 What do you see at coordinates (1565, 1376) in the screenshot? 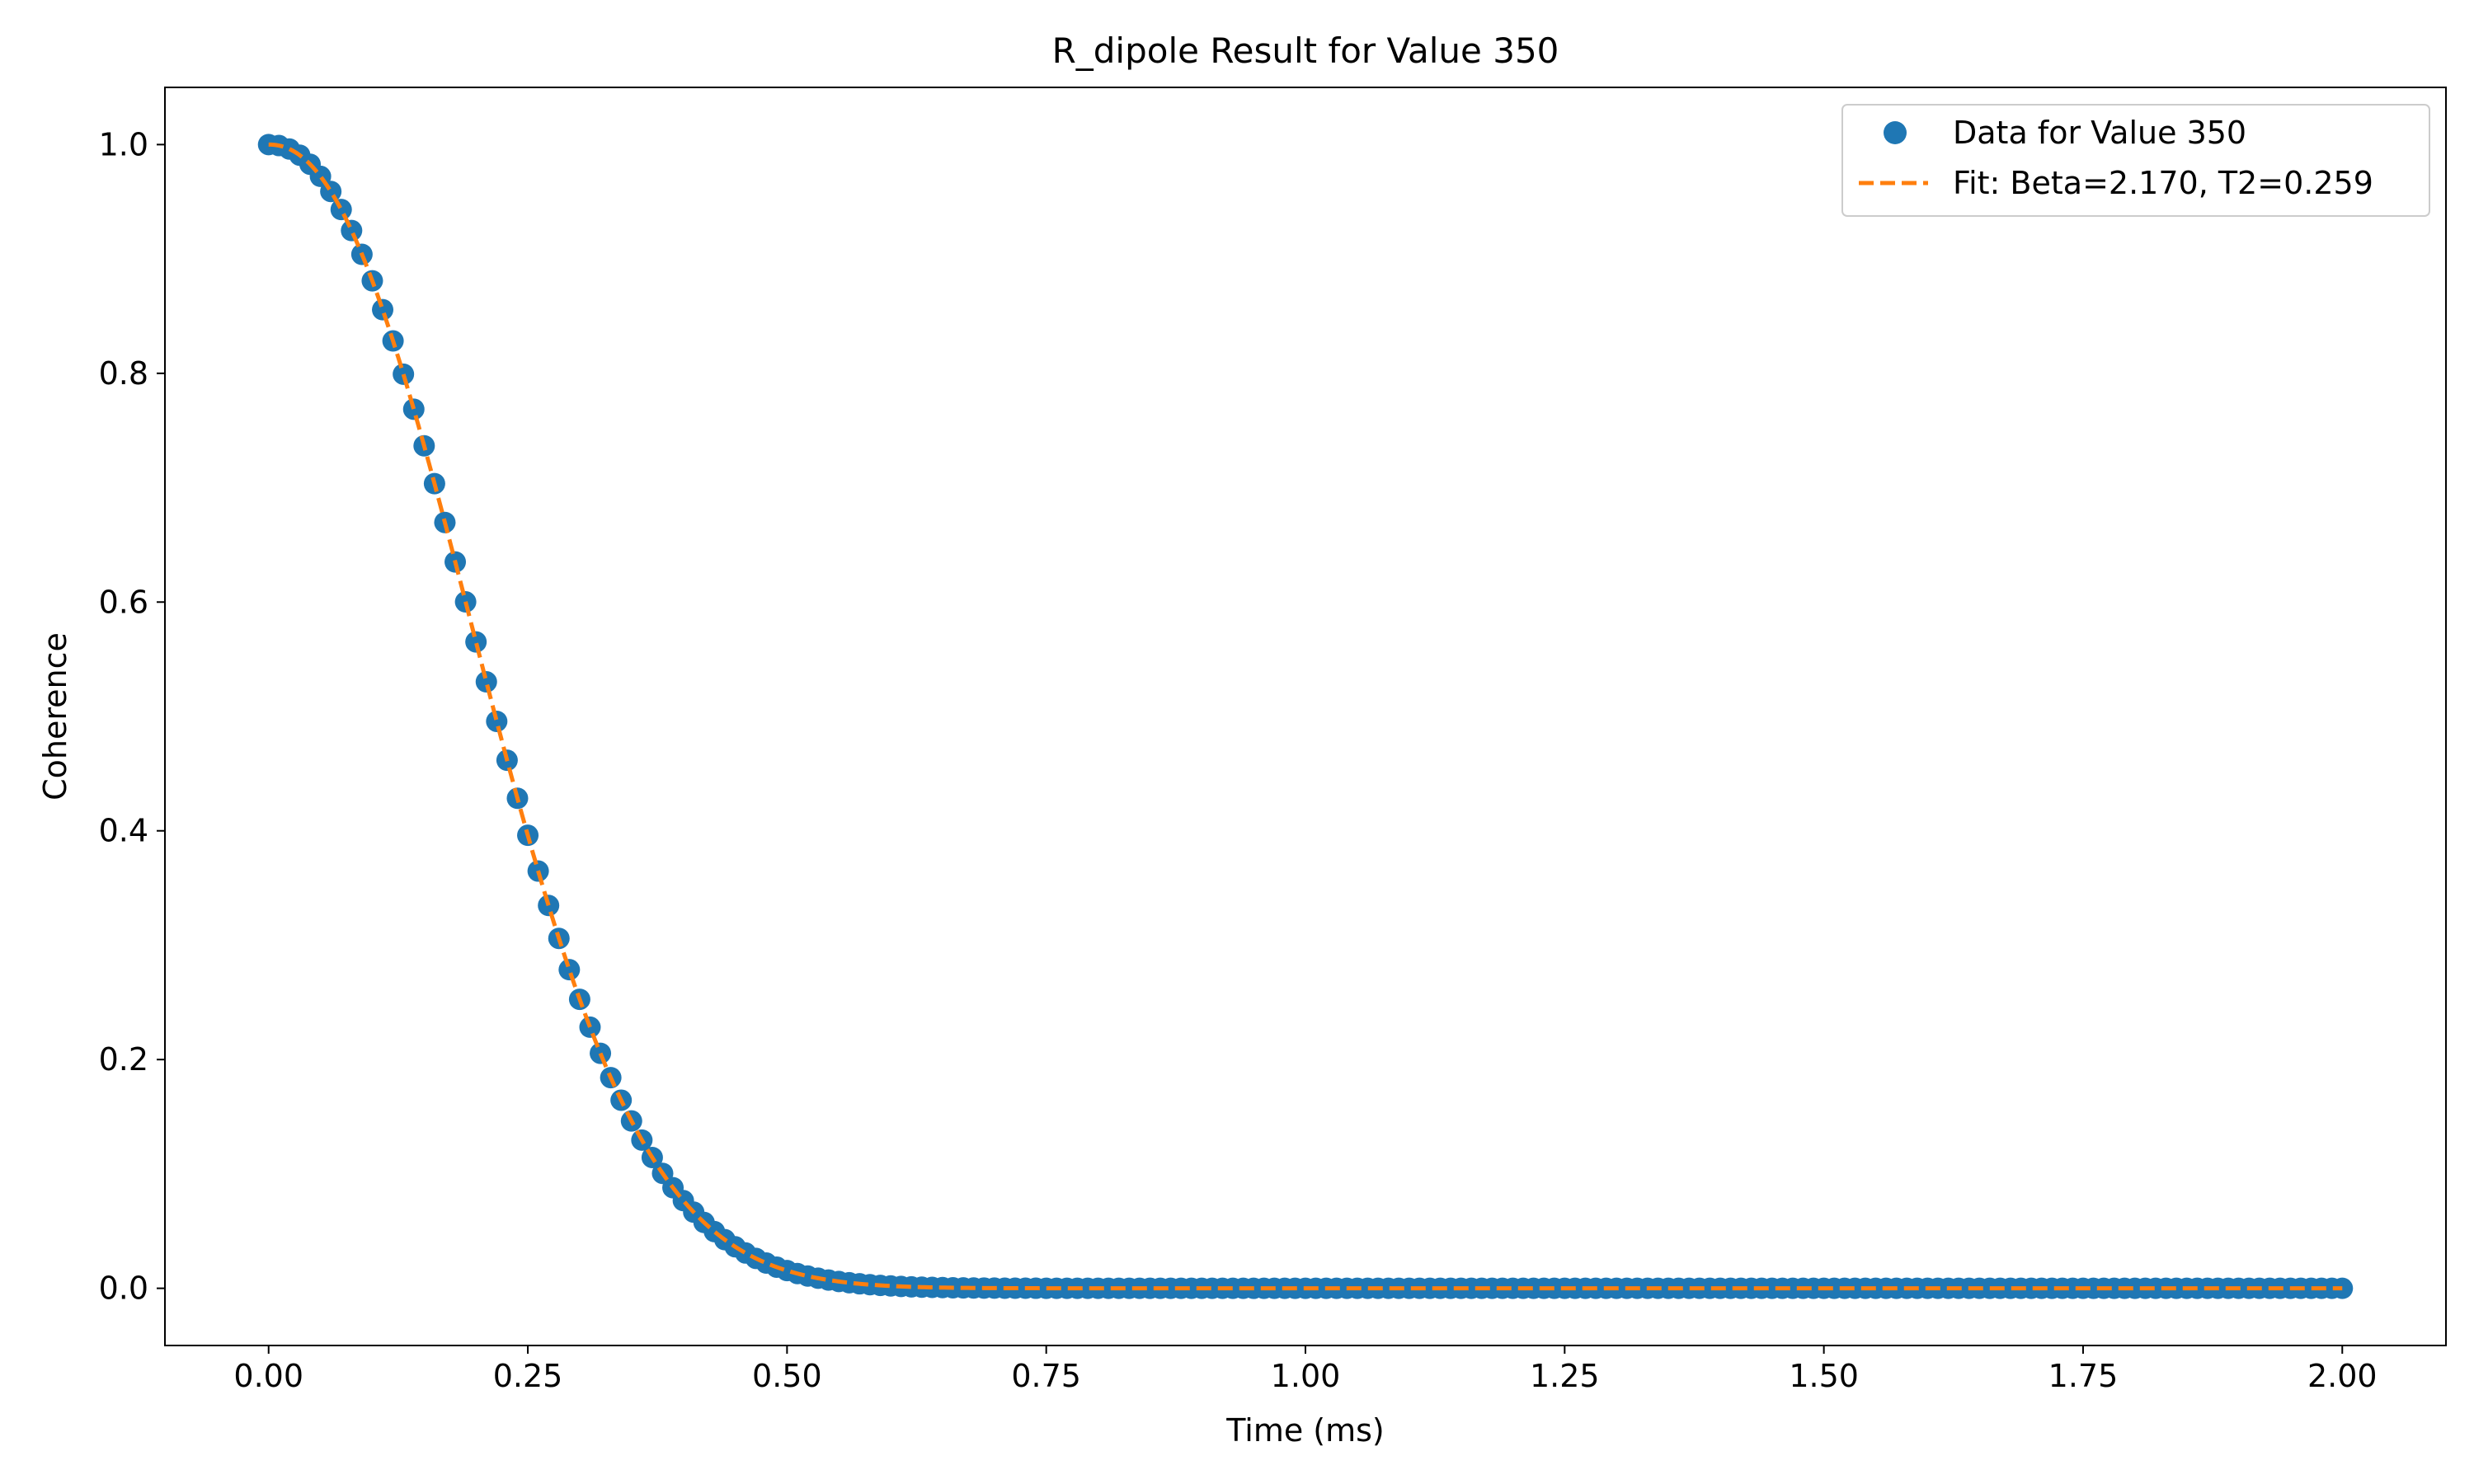
I see `x-tick-label: 1.25` at bounding box center [1565, 1376].